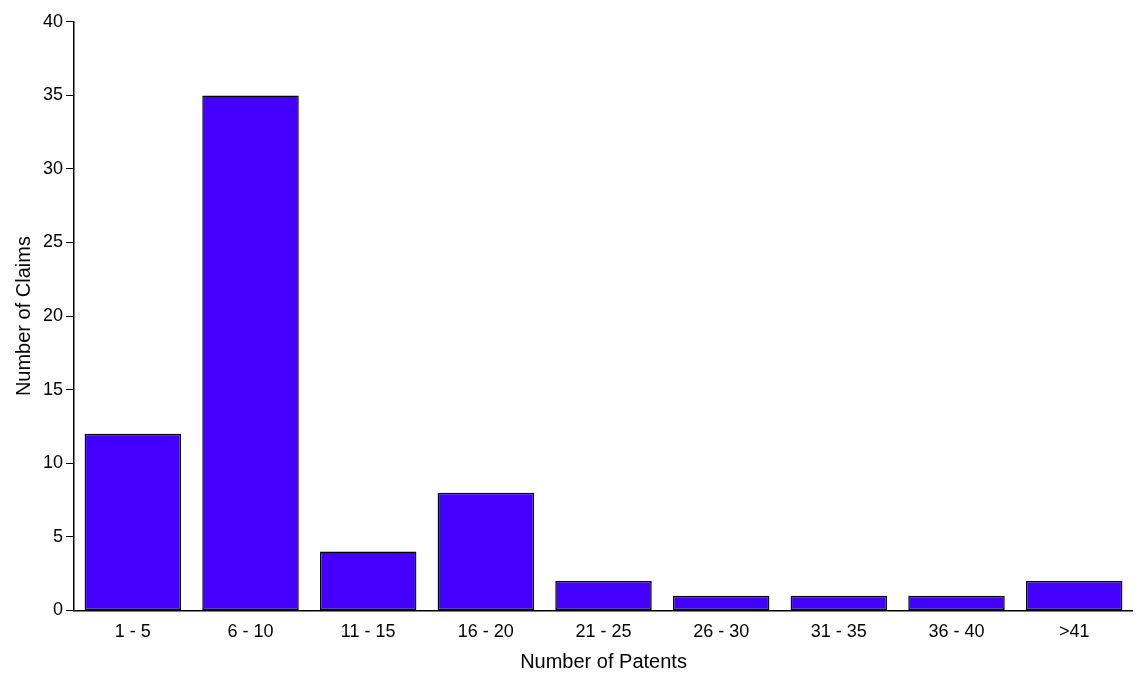  What do you see at coordinates (53, 462) in the screenshot?
I see `y-tick-label: 10` at bounding box center [53, 462].